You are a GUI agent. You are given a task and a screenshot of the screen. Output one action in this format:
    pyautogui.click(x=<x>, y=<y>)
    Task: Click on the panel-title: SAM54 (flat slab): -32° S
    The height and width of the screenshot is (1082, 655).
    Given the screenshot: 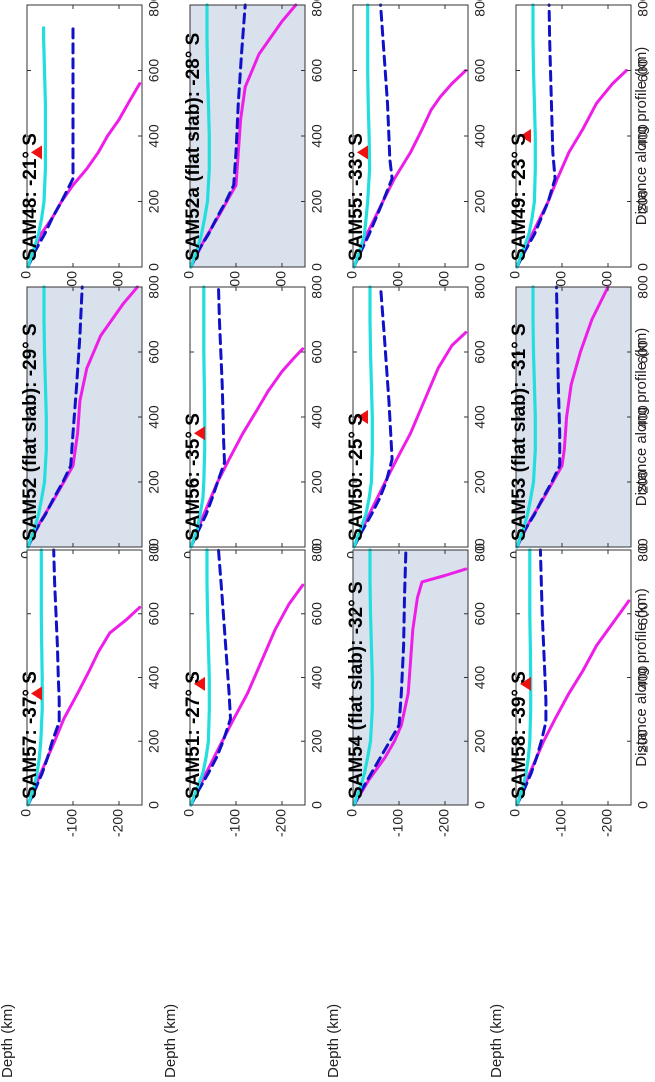 What is the action you would take?
    pyautogui.click(x=356, y=690)
    